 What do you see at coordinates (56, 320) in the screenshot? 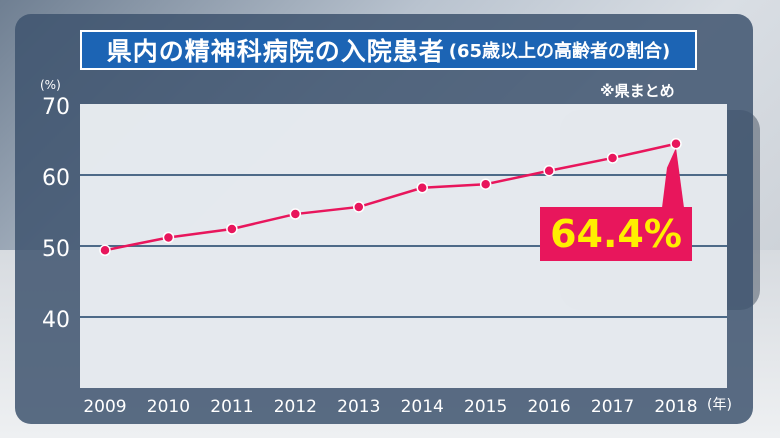
I see `y-tick-label: 40` at bounding box center [56, 320].